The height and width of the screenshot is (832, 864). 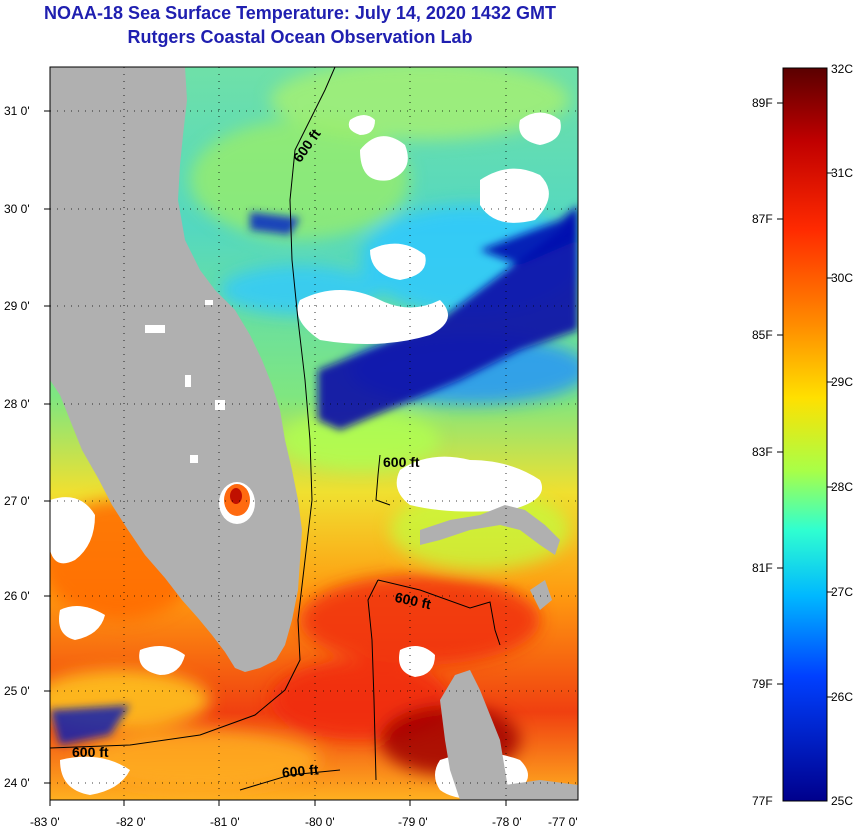 What do you see at coordinates (842, 69) in the screenshot?
I see `celsius-label: 32C` at bounding box center [842, 69].